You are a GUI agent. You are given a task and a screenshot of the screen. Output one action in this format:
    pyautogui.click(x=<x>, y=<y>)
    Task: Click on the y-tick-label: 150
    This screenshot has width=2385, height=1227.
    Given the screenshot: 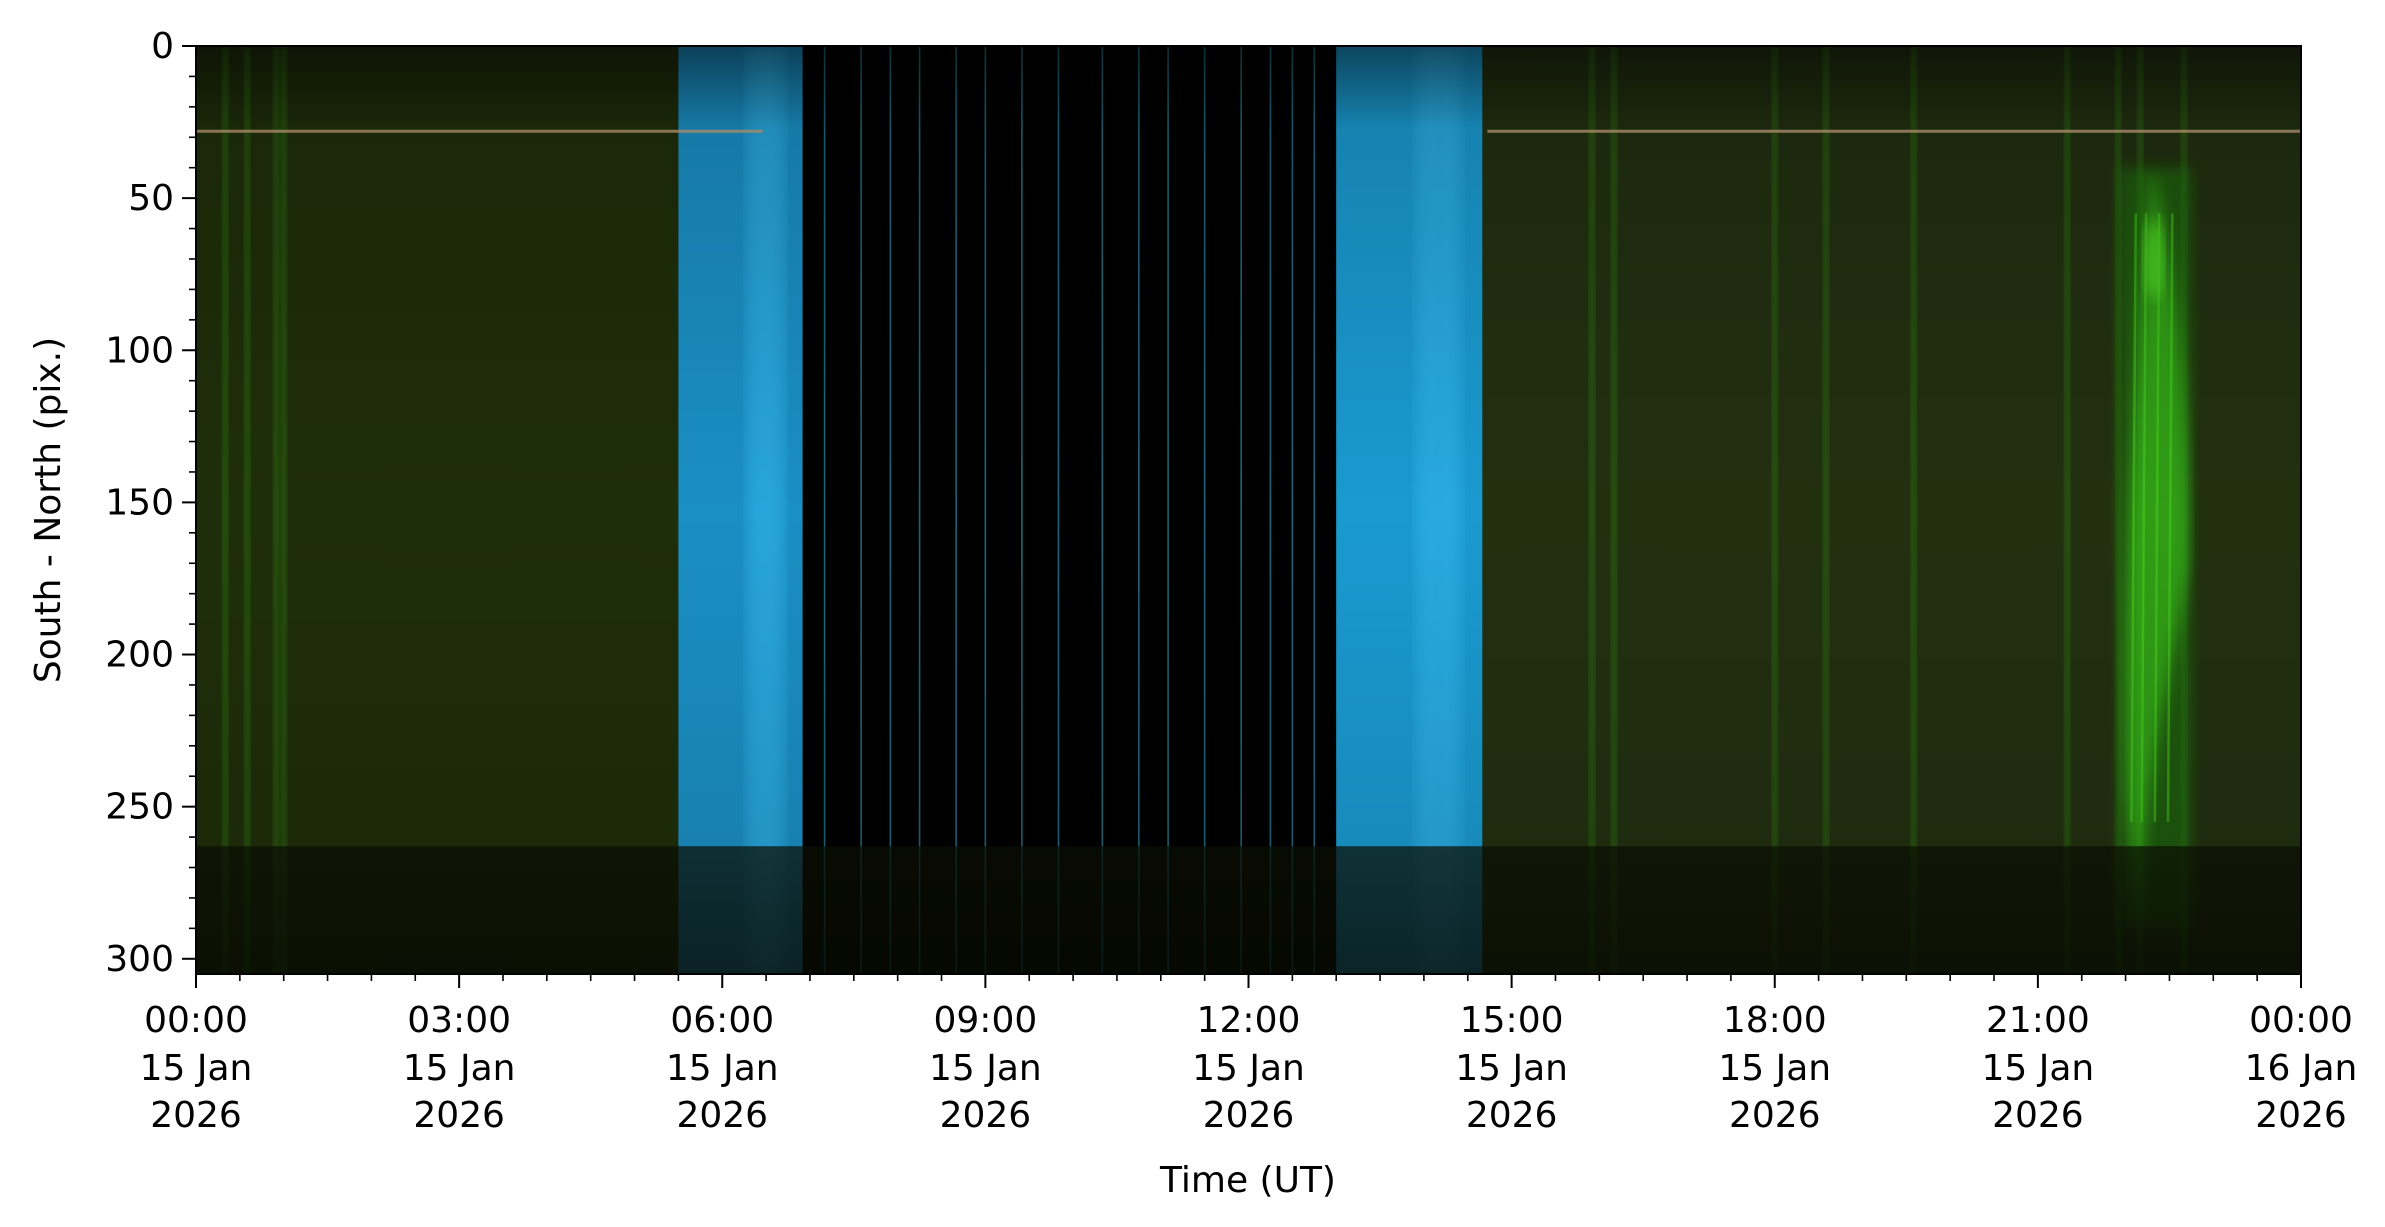 What is the action you would take?
    pyautogui.click(x=139, y=502)
    